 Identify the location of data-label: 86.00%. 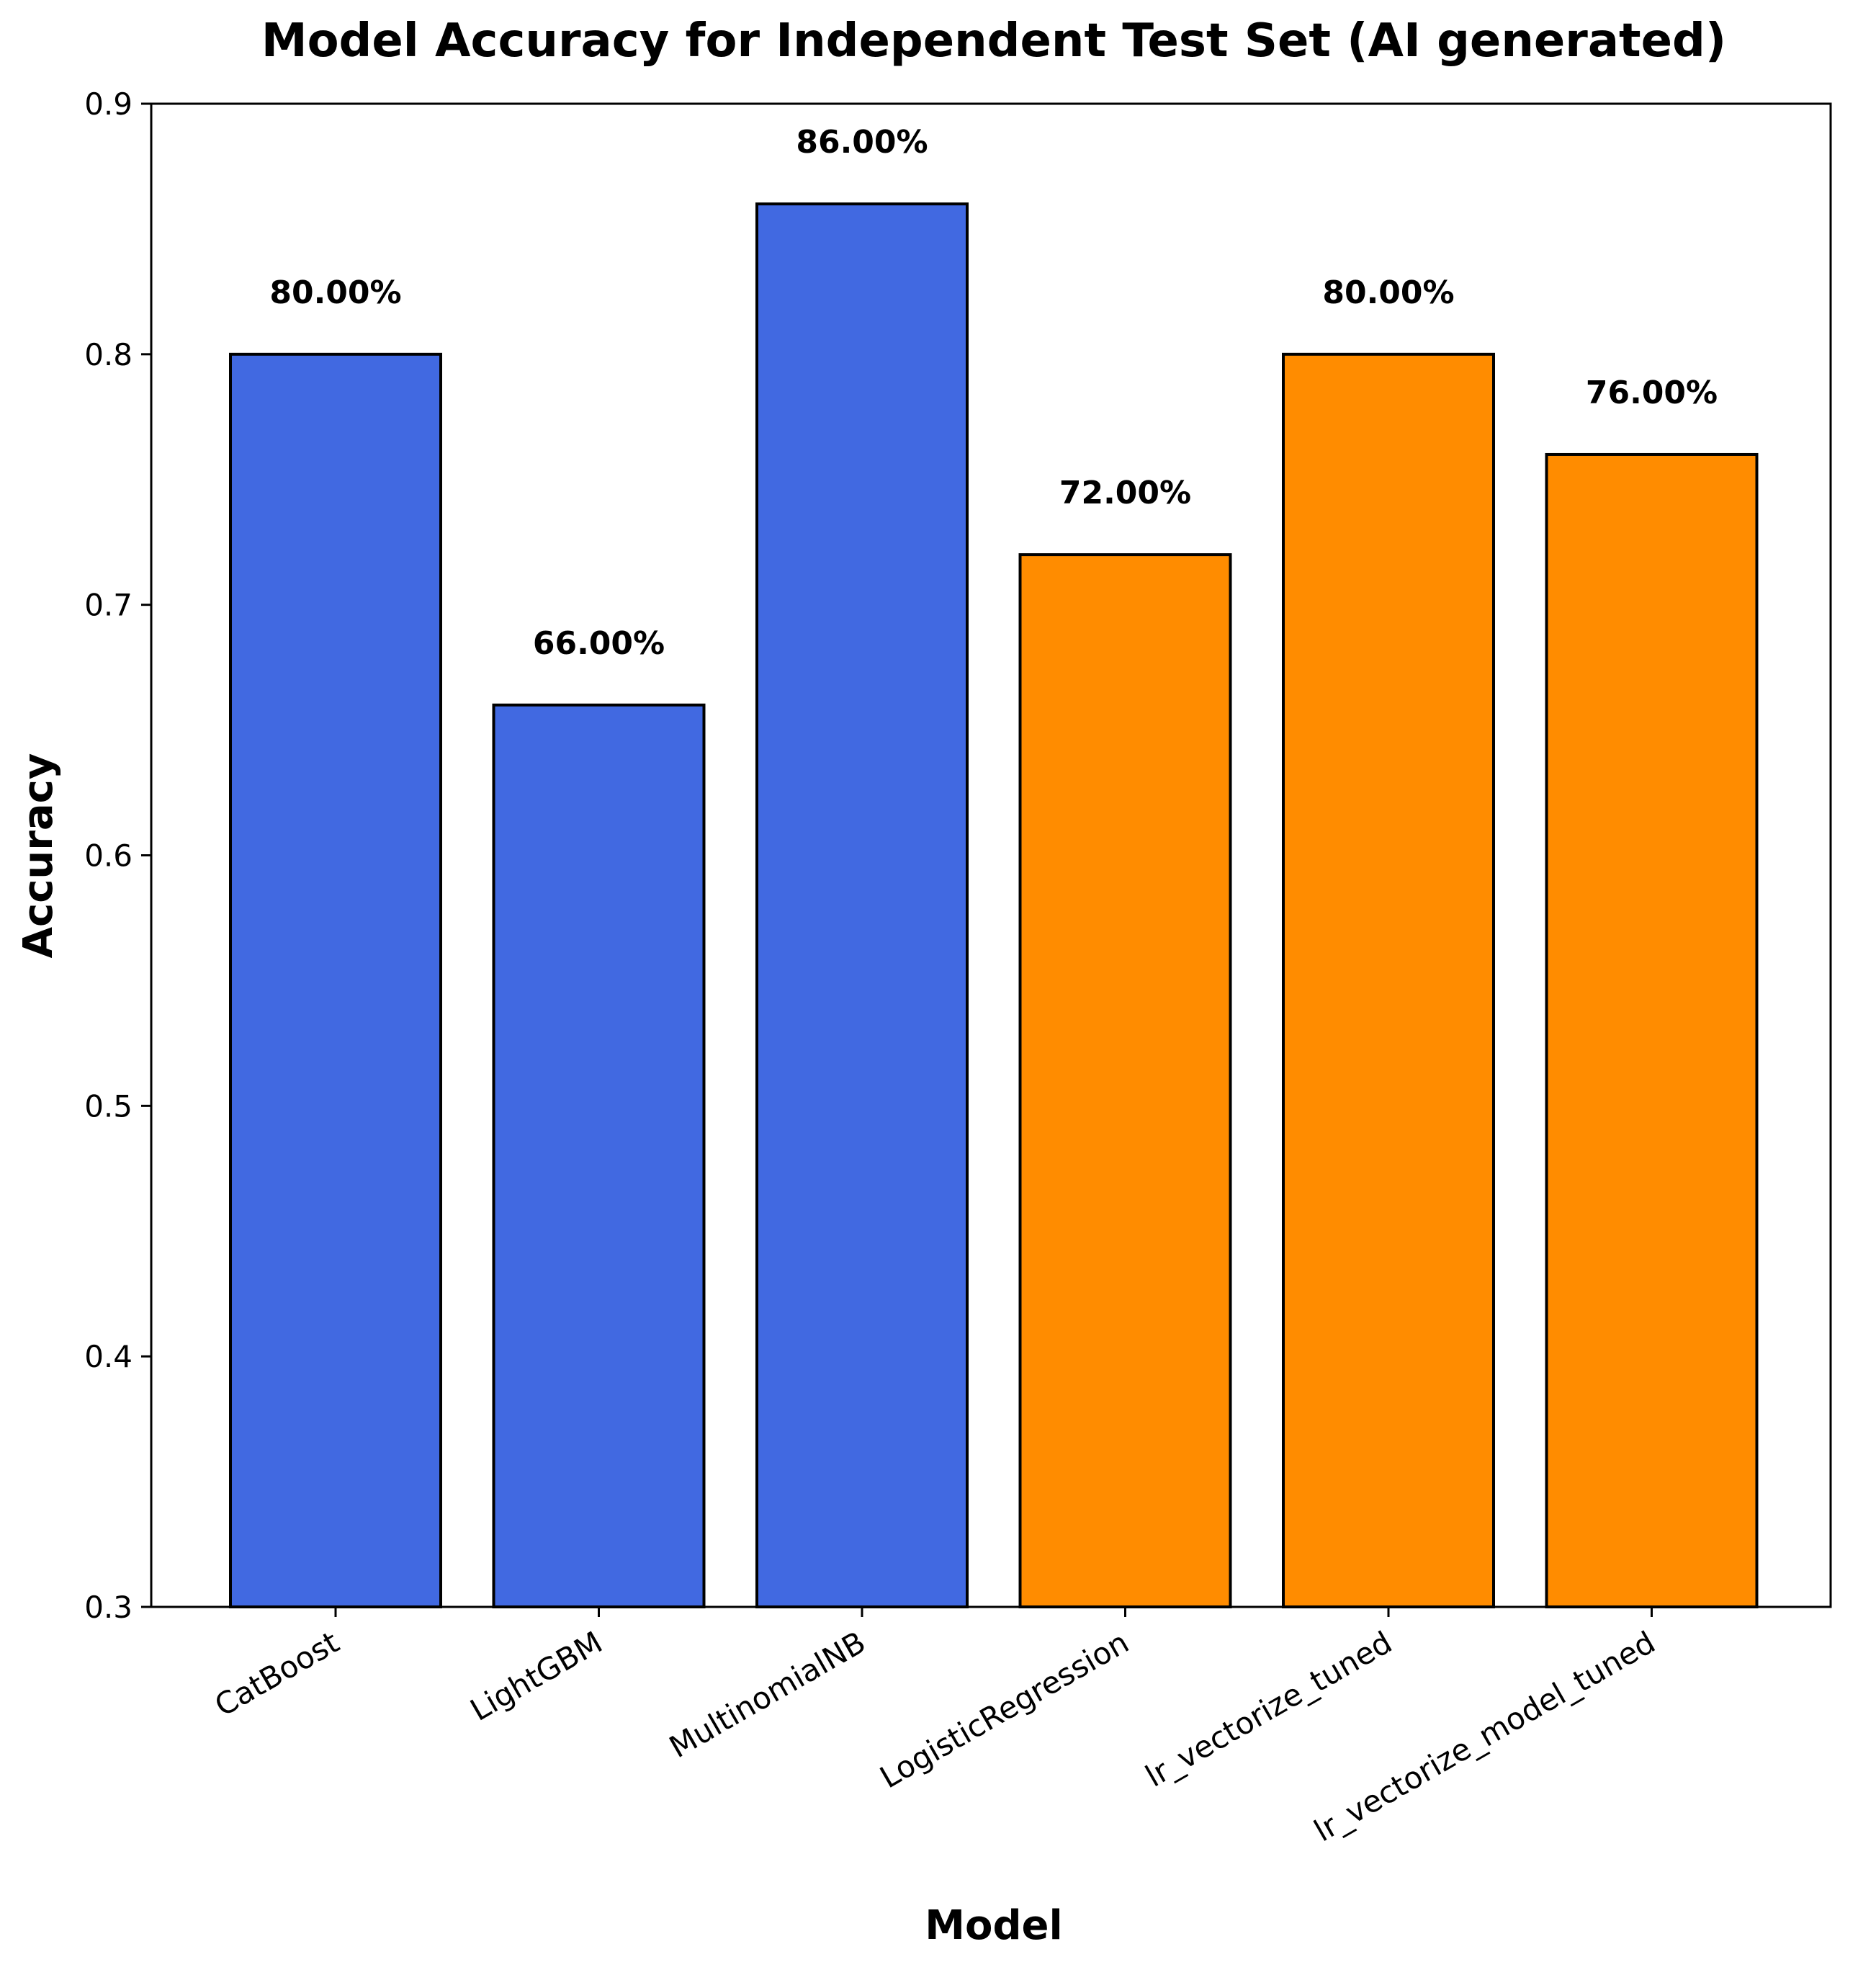
(862, 142).